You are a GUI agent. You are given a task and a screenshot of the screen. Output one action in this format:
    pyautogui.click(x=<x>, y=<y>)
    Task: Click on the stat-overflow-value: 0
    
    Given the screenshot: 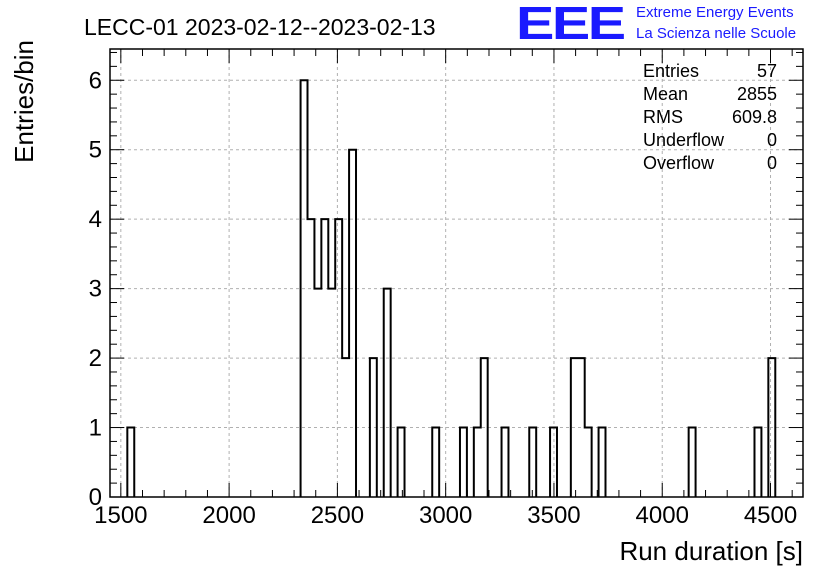 What is the action you would take?
    pyautogui.click(x=772, y=163)
    